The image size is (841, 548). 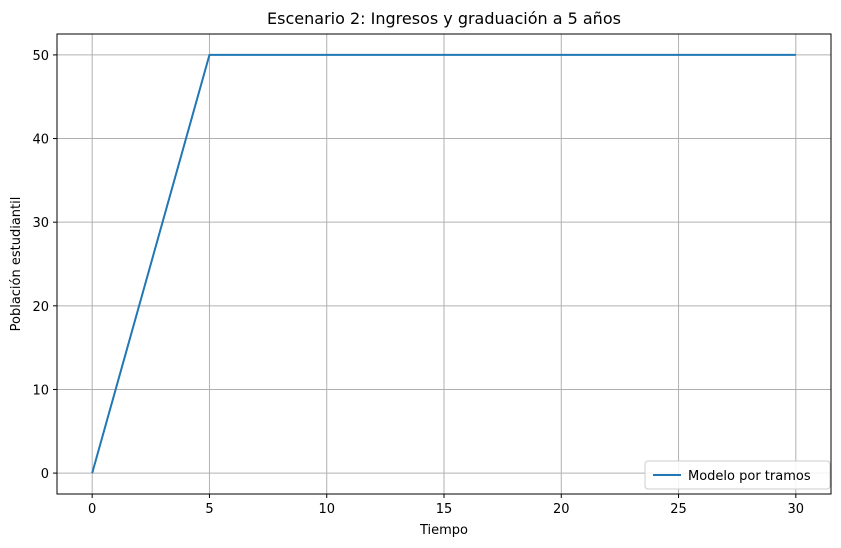 I want to click on x-tick-label: 30, so click(x=796, y=509).